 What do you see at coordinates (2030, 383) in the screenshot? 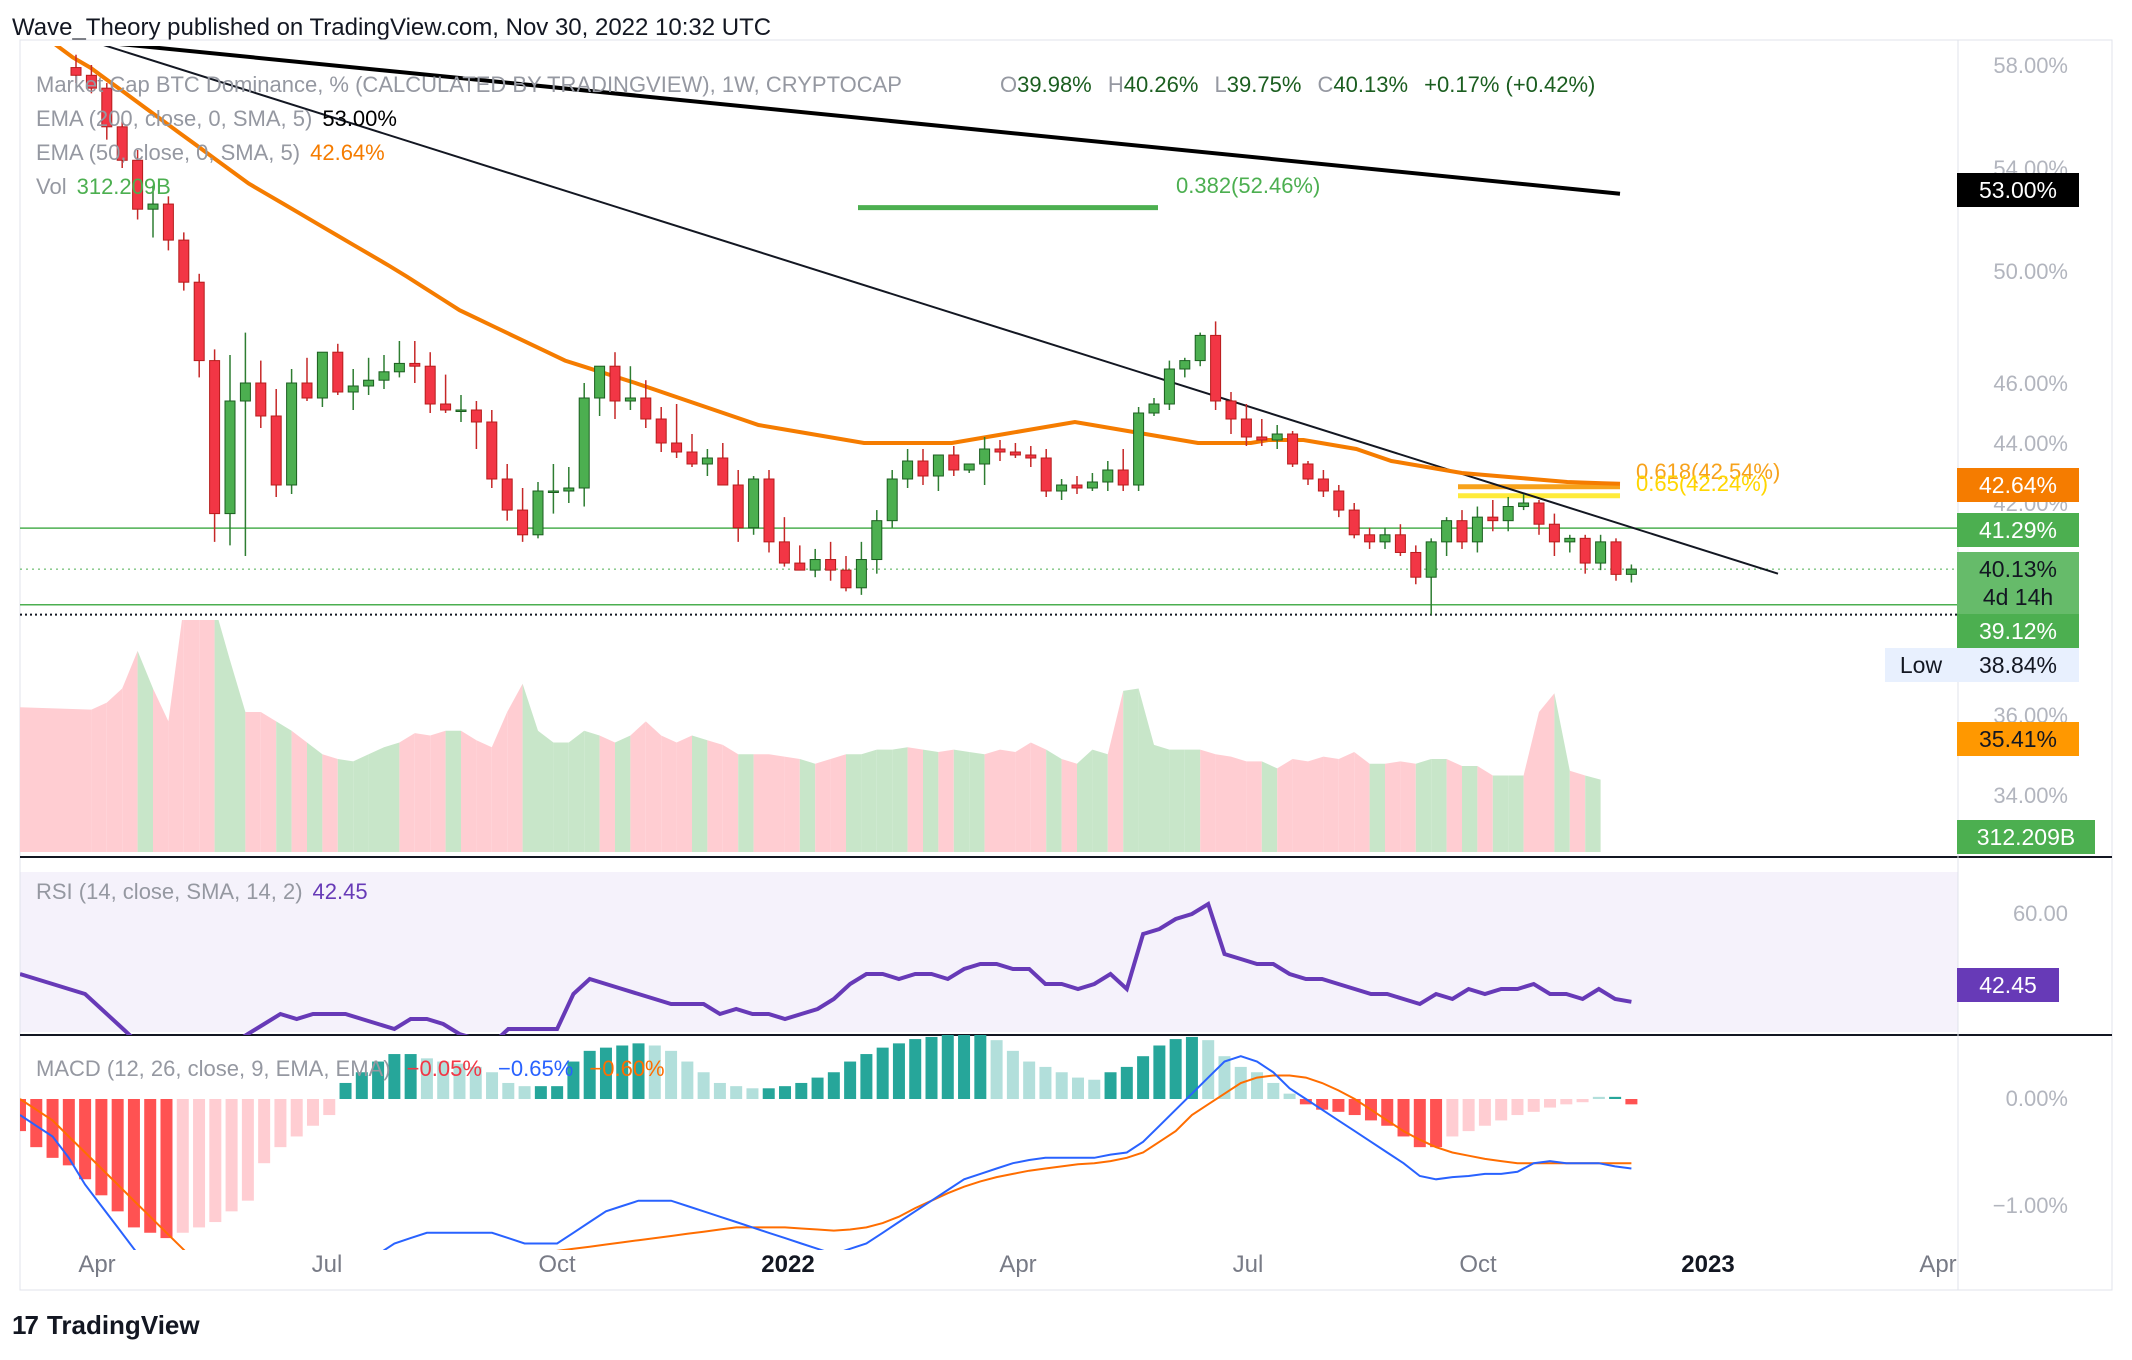
I see `price-tick: 46.00%` at bounding box center [2030, 383].